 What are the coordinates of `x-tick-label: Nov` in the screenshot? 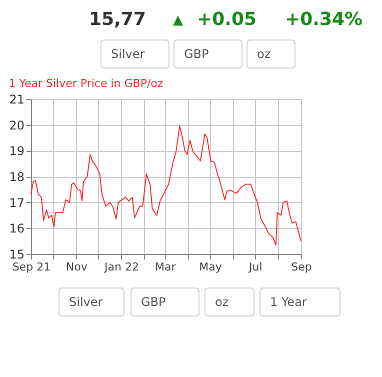 It's located at (77, 267).